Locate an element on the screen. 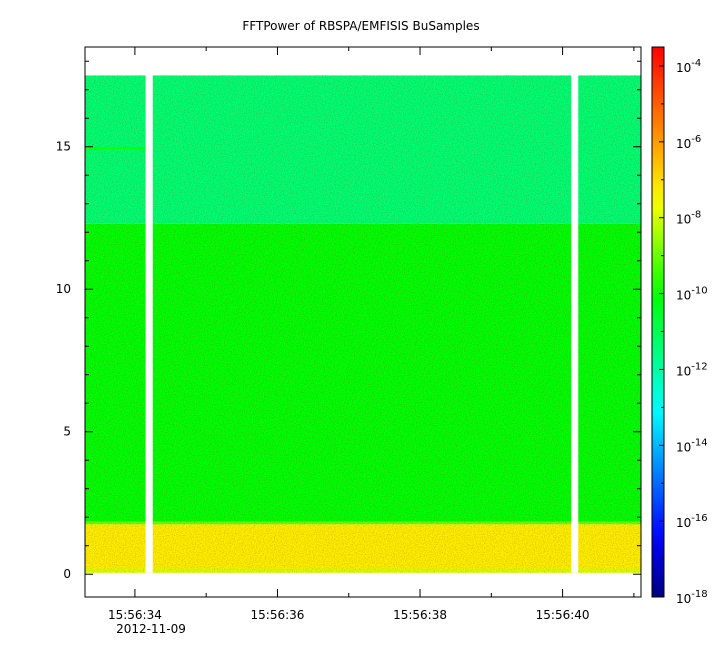 The height and width of the screenshot is (660, 724). x-tick-label: 15:56:40 is located at coordinates (563, 615).